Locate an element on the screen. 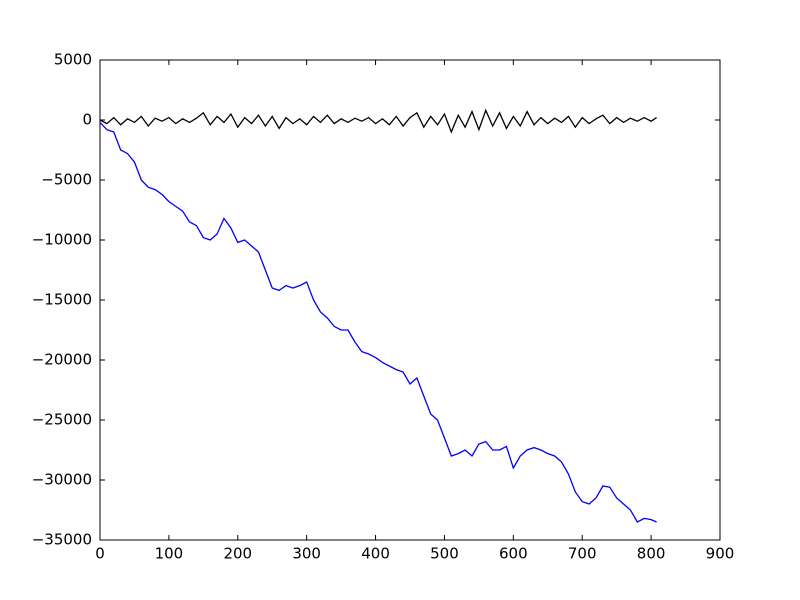  x-tick-label: 500 is located at coordinates (444, 554).